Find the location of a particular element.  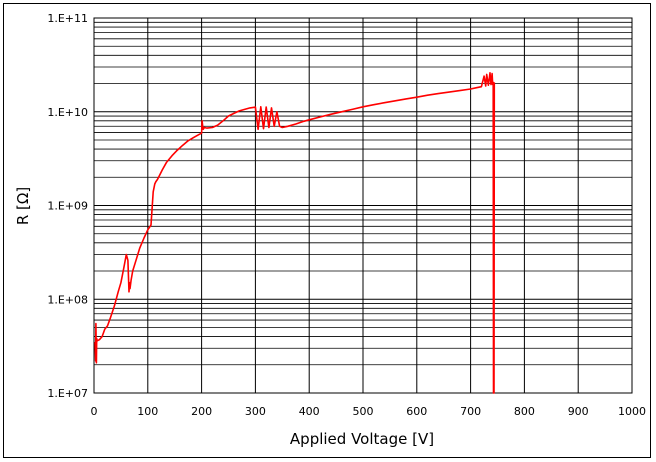

x-tick-label: 400 is located at coordinates (309, 411).